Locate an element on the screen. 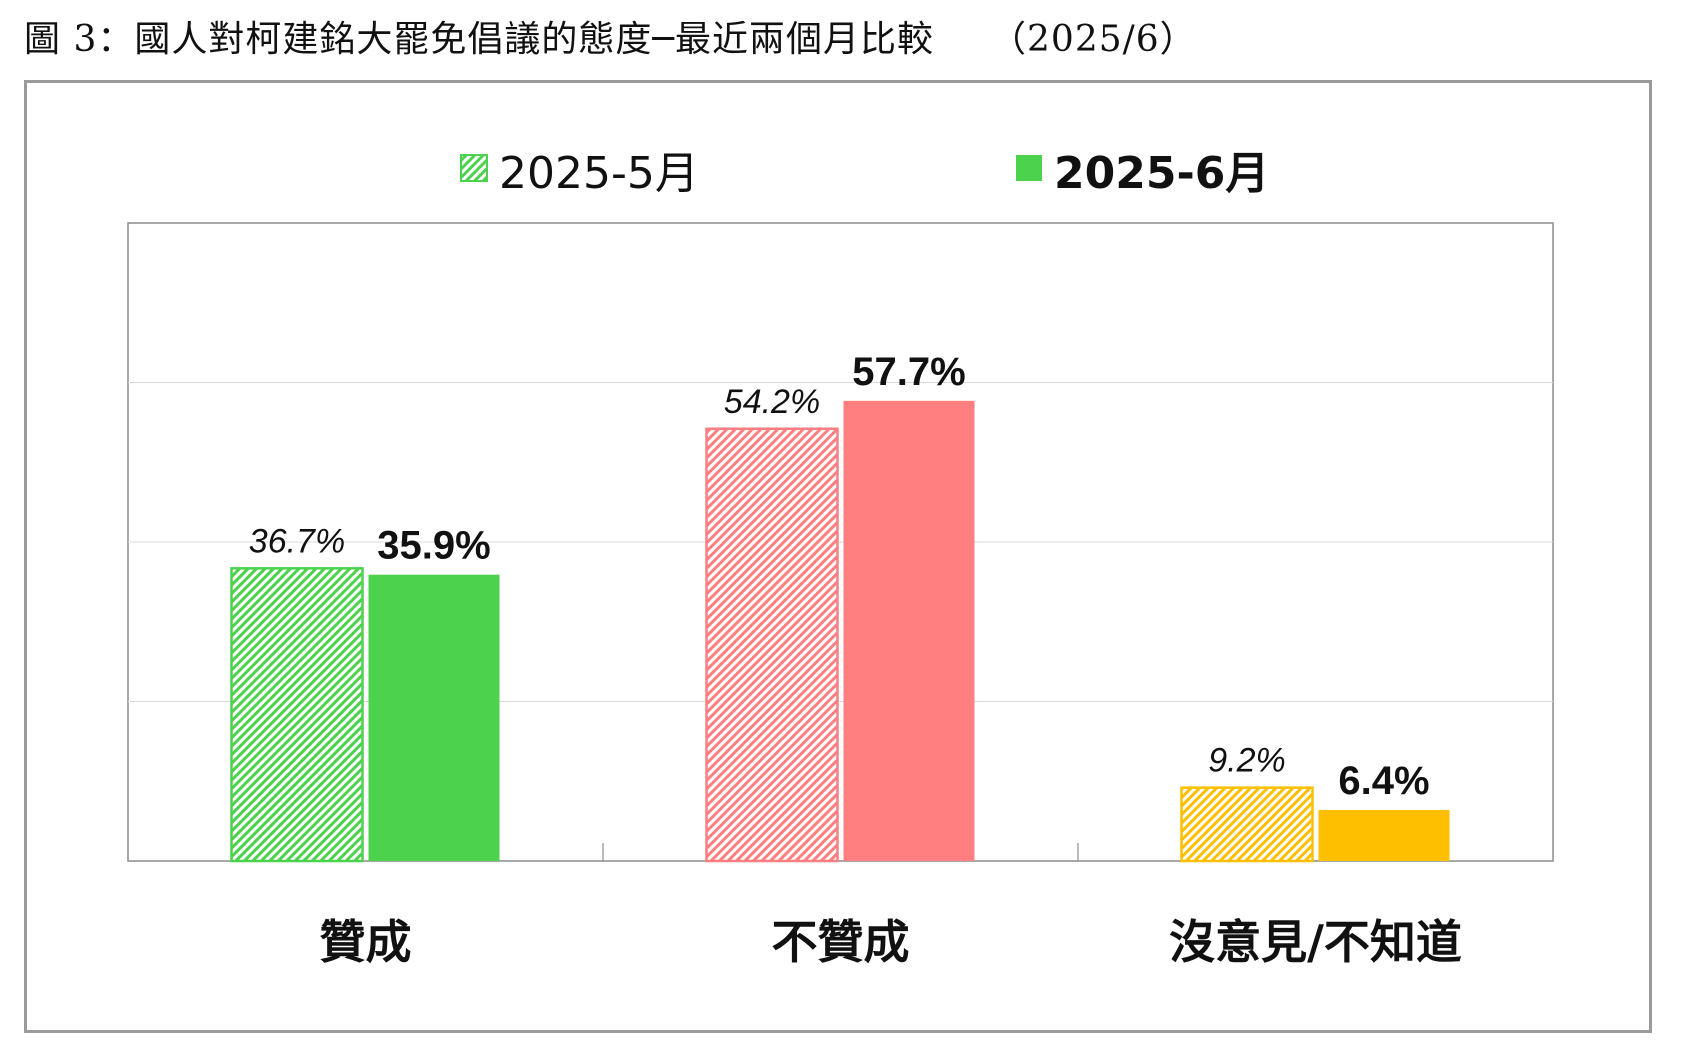  category-label: 贊成 is located at coordinates (366, 942).